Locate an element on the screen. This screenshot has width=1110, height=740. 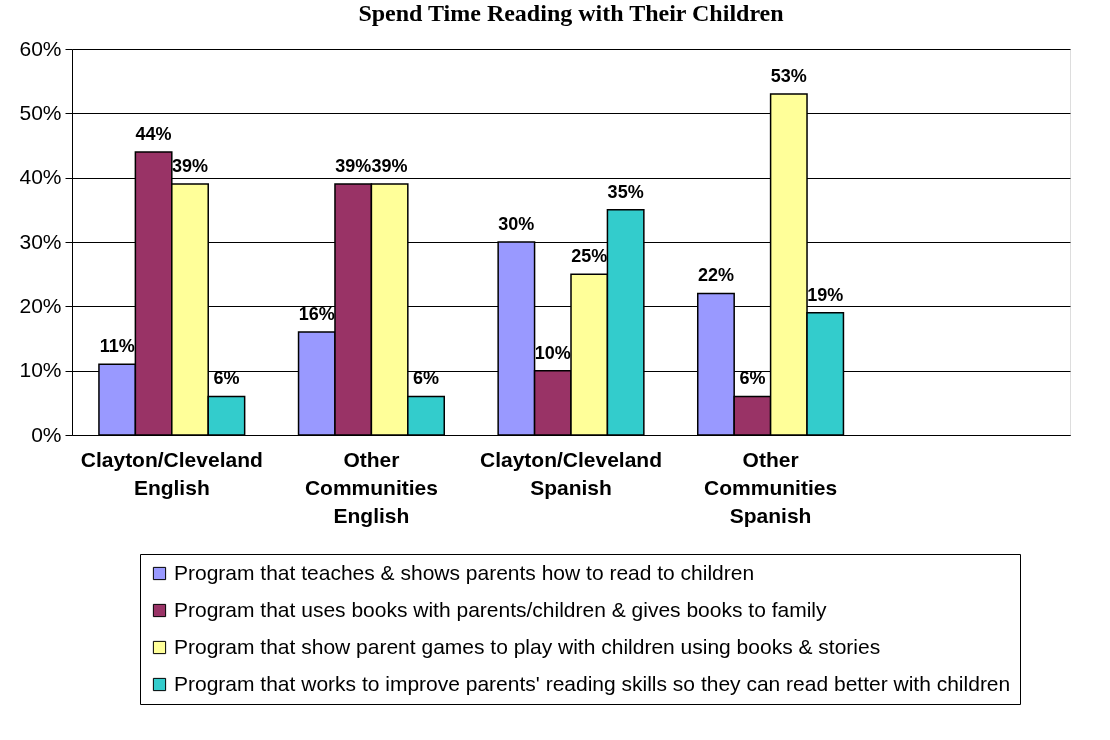
data-label: 25% is located at coordinates (589, 256).